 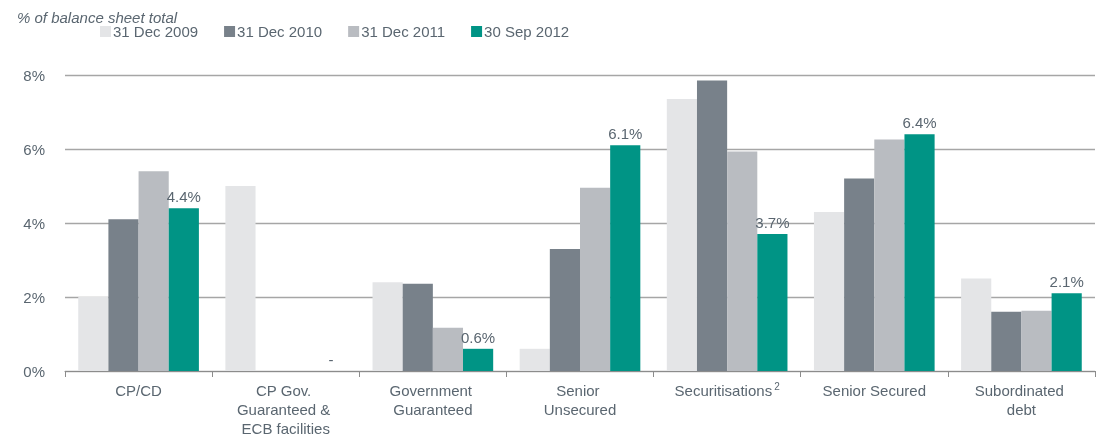 I want to click on legend-label: 31 Dec 2011, so click(x=403, y=31).